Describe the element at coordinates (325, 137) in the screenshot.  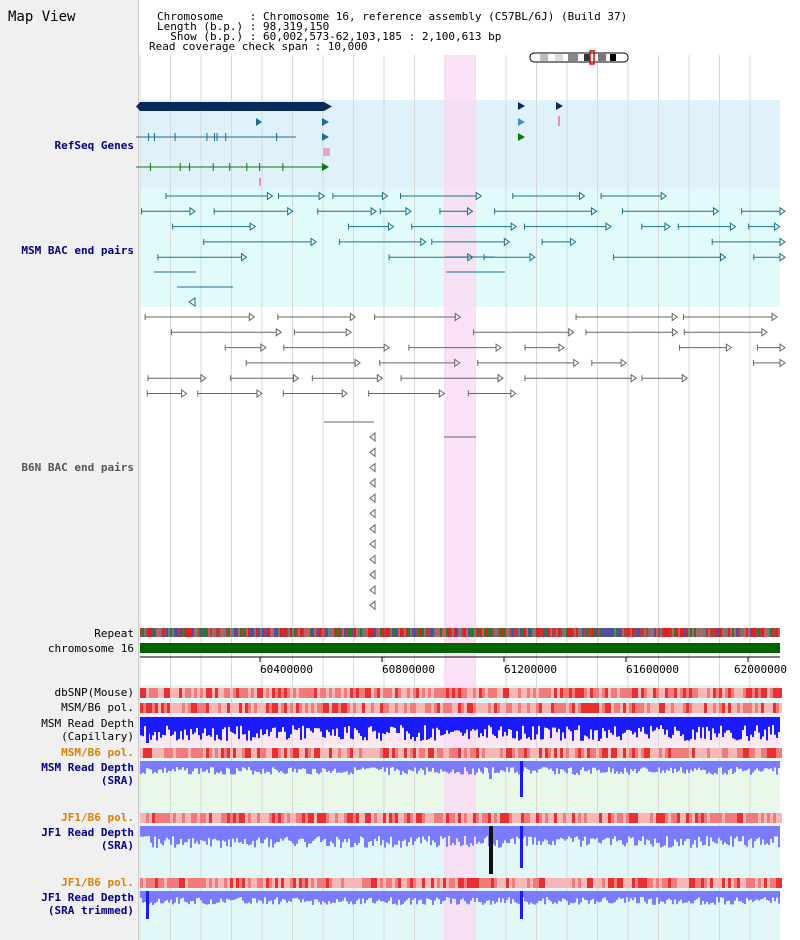
I see `gene-arrow` at that location.